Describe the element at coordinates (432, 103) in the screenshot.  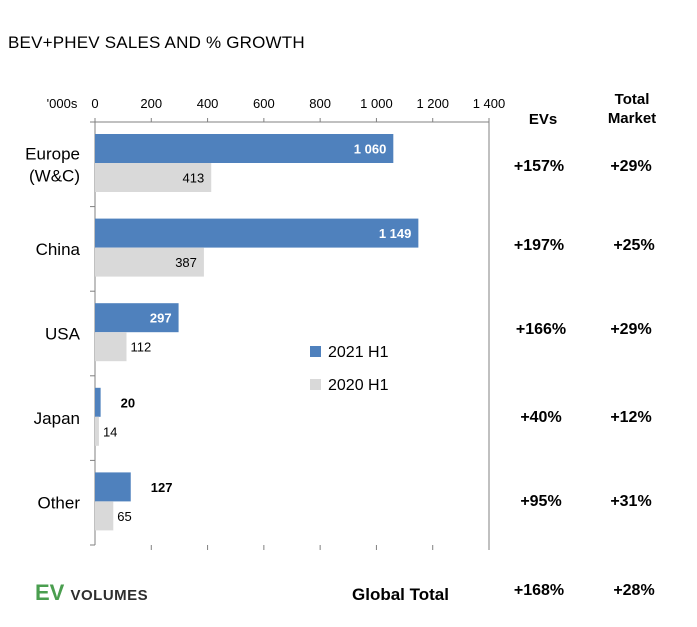
I see `x-tick-label: 1 200` at that location.